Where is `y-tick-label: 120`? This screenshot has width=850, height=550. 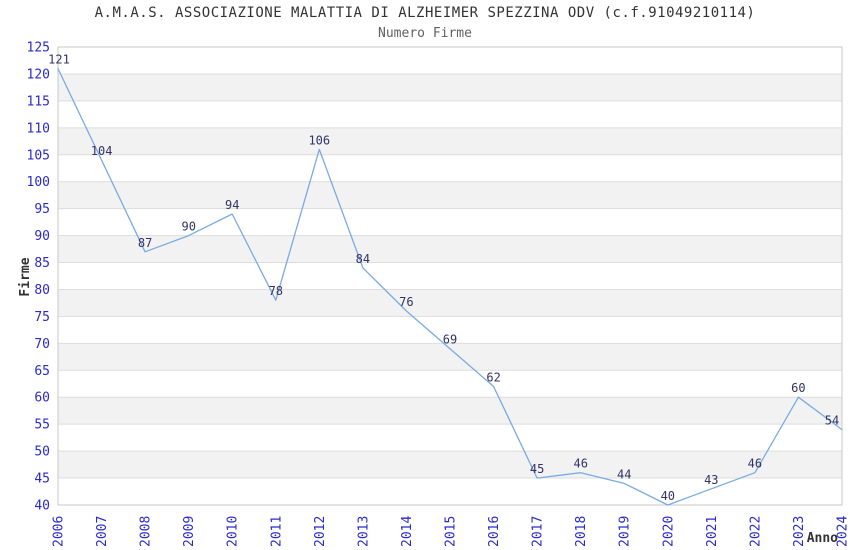
y-tick-label: 120 is located at coordinates (38, 74).